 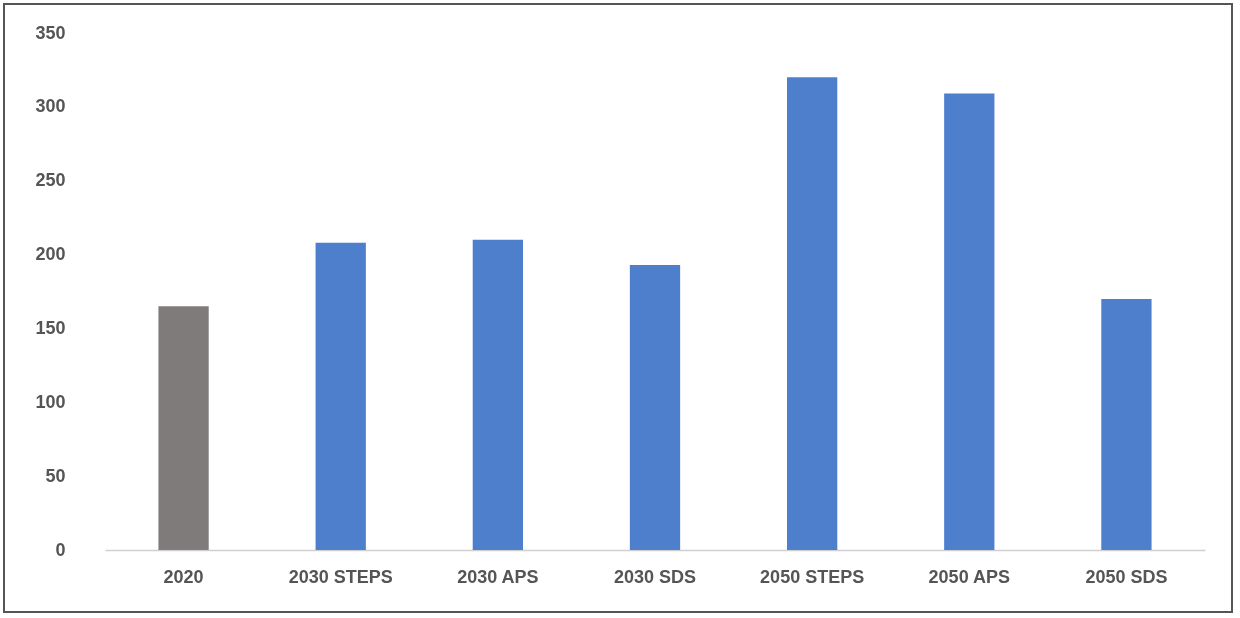 I want to click on y-tick-label: 150, so click(x=50, y=327).